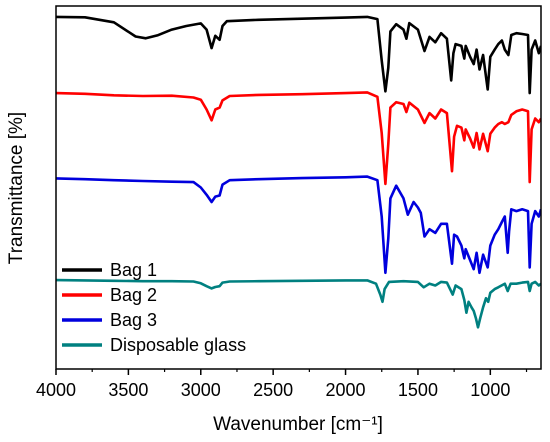 This screenshot has width=550, height=442. What do you see at coordinates (16, 188) in the screenshot?
I see `y-axis-title: Transmittance [%]` at bounding box center [16, 188].